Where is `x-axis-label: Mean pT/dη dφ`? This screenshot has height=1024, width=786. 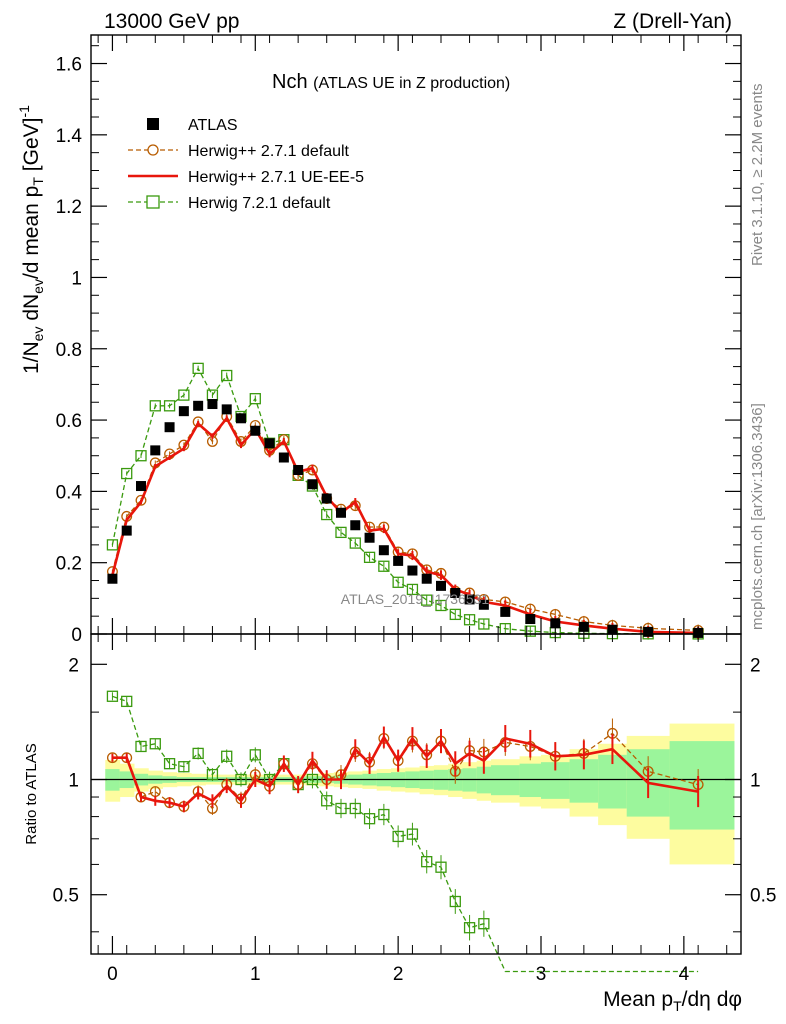
x-axis-label: Mean pT/dη dφ is located at coordinates (672, 1001).